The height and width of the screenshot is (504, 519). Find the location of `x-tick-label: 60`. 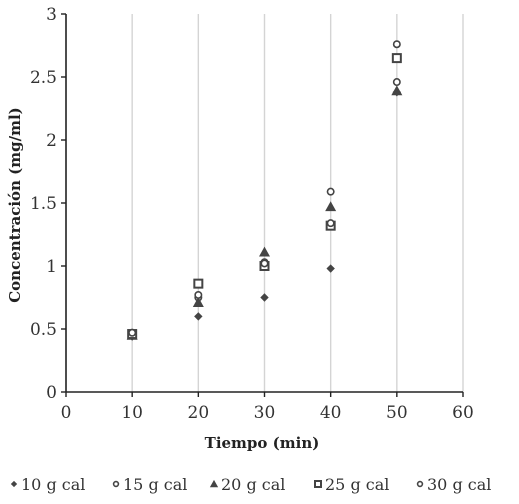

x-tick-label: 60 is located at coordinates (463, 413).